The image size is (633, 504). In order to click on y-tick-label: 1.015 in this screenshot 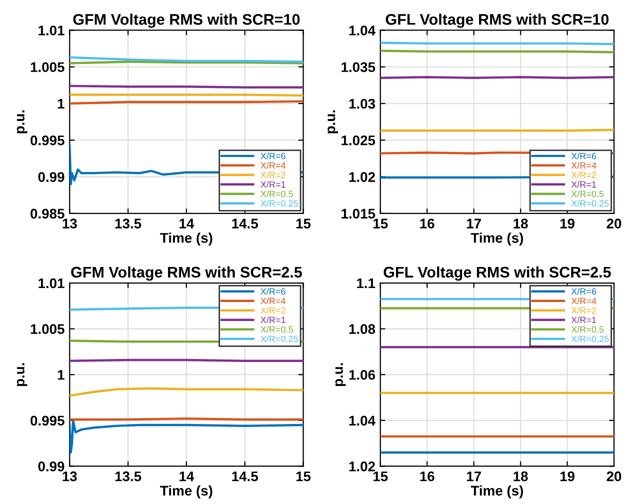, I will do `click(359, 213)`.